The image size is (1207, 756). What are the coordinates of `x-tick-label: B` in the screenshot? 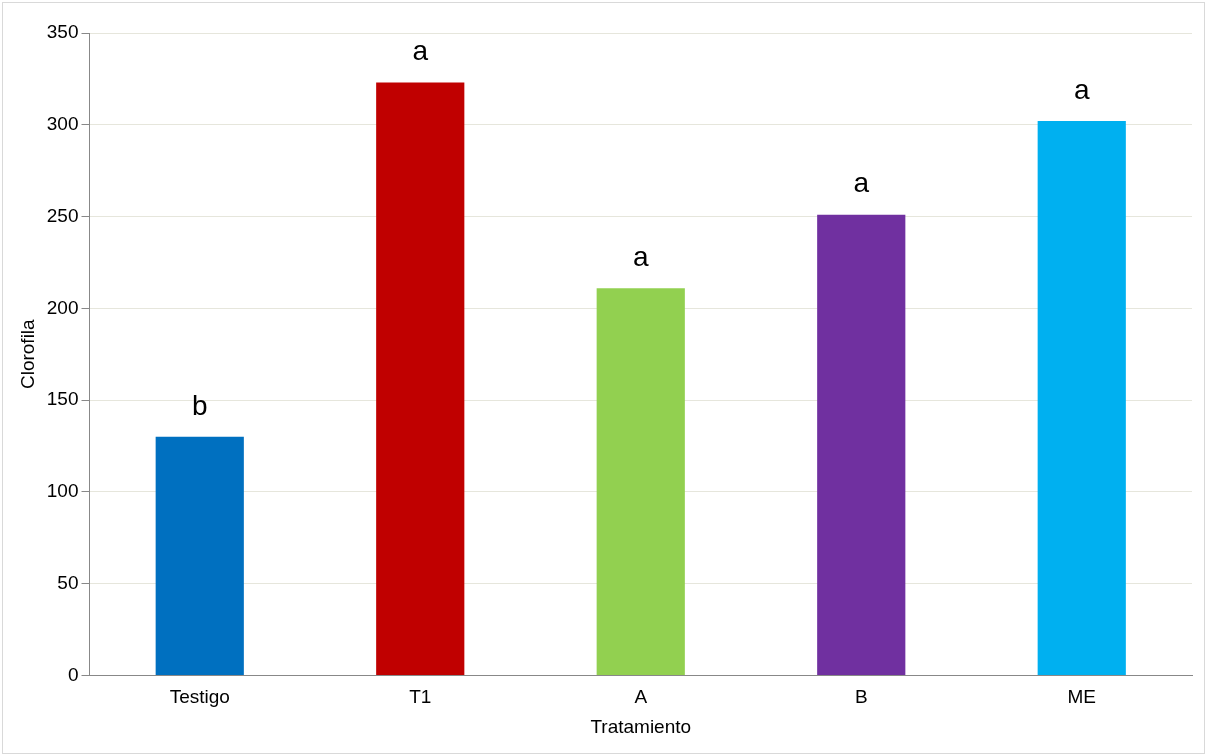 It's located at (861, 697).